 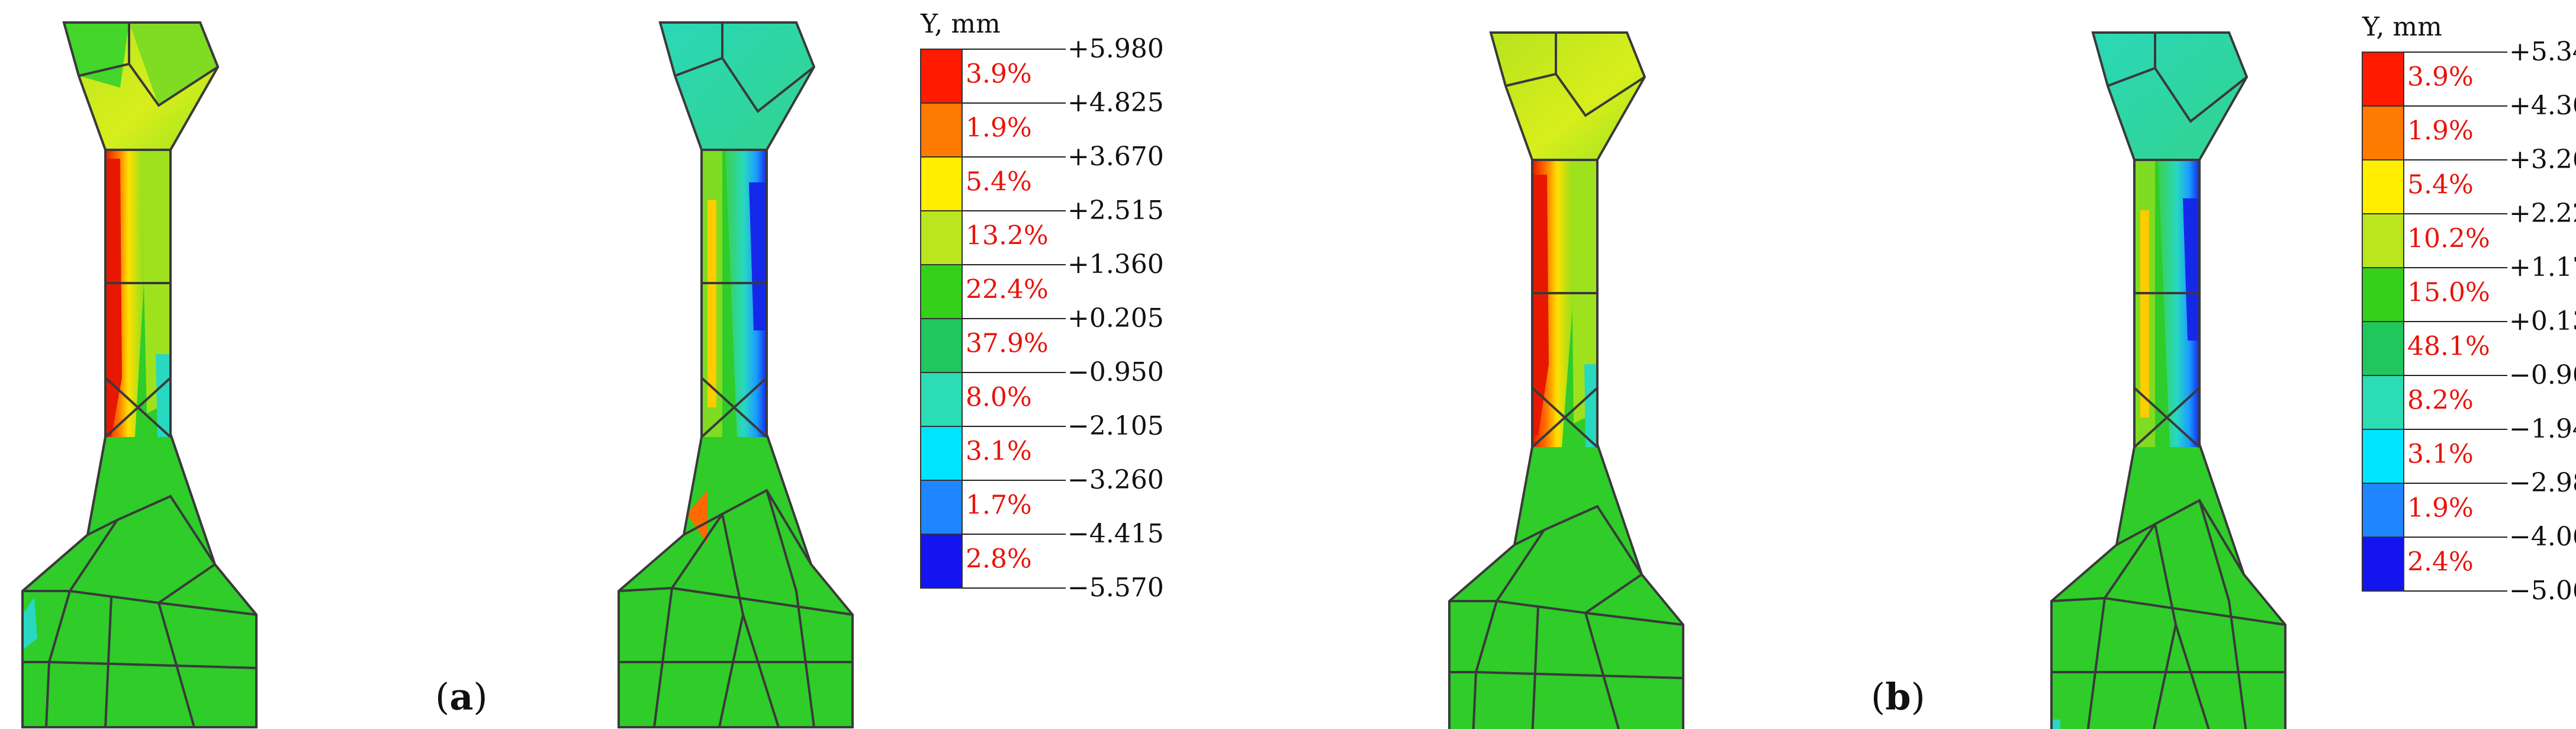 I want to click on legend-tick-label: +4.825, so click(x=1116, y=103).